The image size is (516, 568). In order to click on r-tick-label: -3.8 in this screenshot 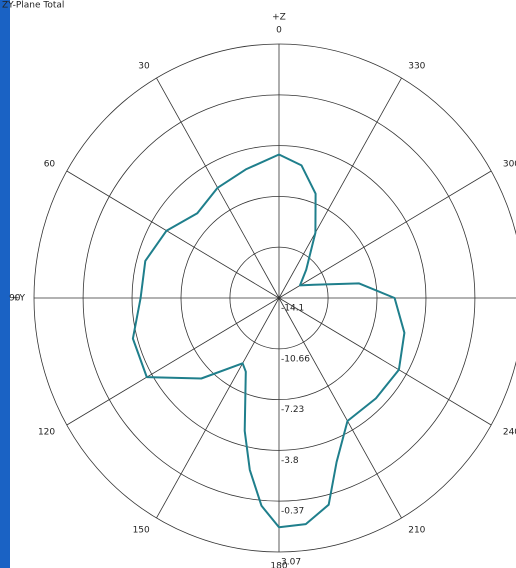, I will do `click(290, 461)`.